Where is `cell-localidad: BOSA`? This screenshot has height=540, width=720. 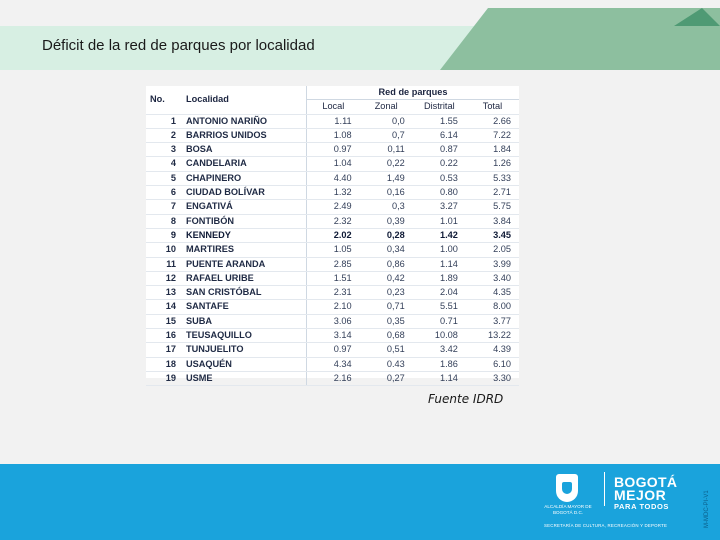
cell-localidad: BOSA is located at coordinates (244, 150).